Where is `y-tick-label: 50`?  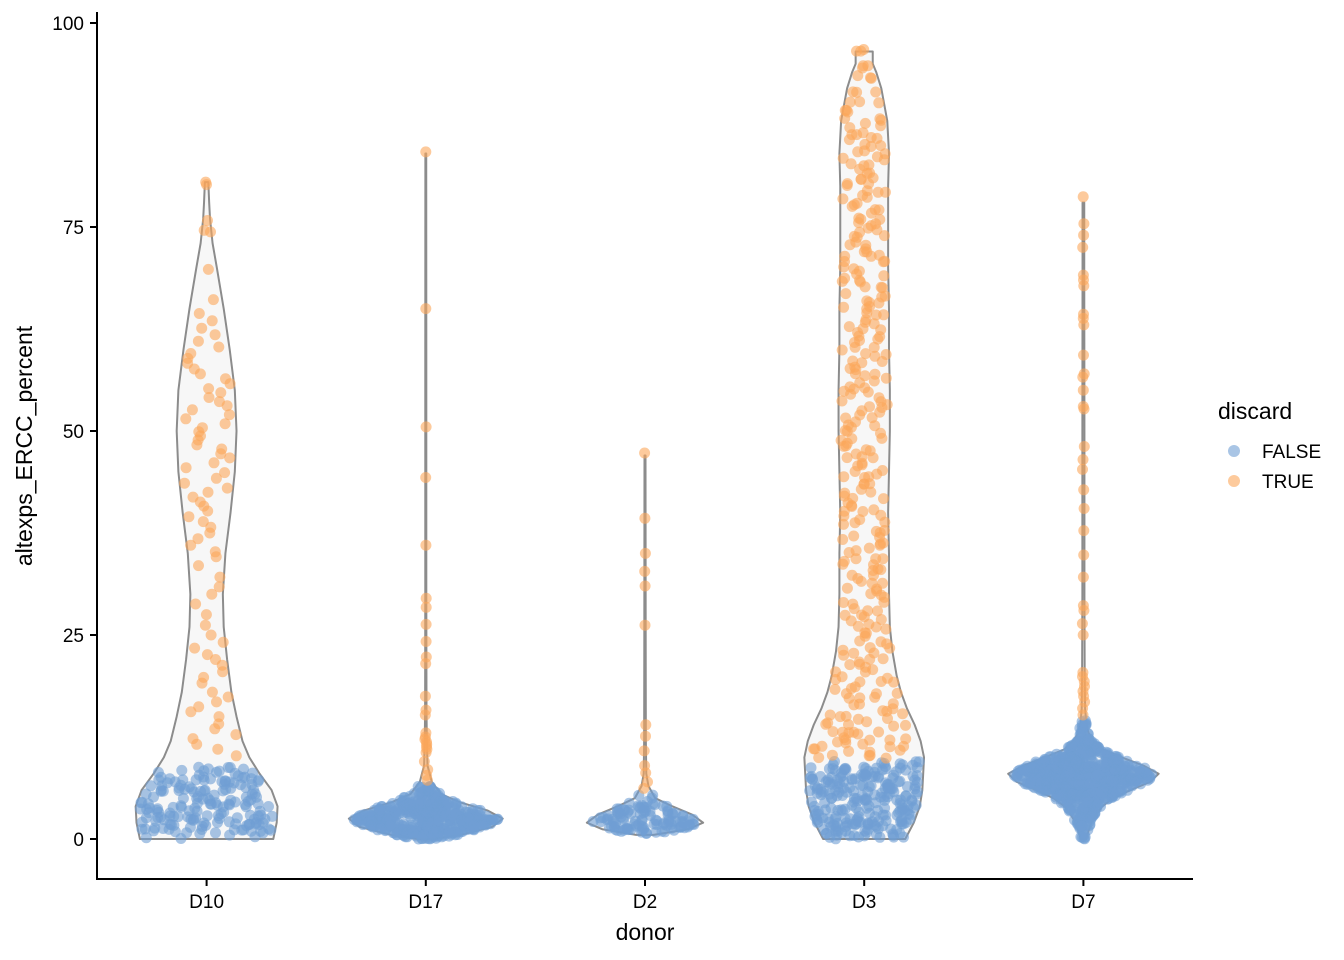
y-tick-label: 50 is located at coordinates (73, 432).